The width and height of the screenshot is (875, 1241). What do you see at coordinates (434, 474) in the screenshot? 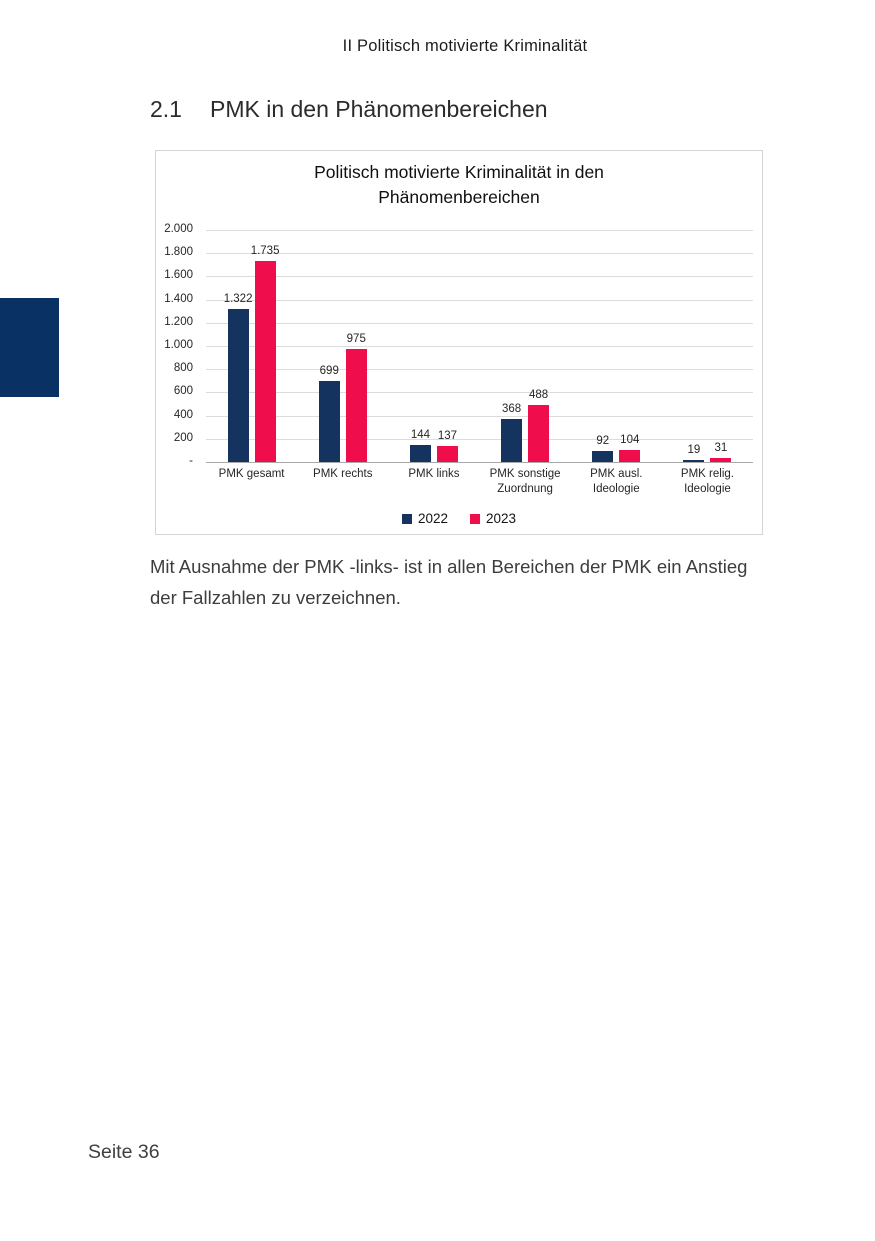
I see `x-category-label: PMK links` at bounding box center [434, 474].